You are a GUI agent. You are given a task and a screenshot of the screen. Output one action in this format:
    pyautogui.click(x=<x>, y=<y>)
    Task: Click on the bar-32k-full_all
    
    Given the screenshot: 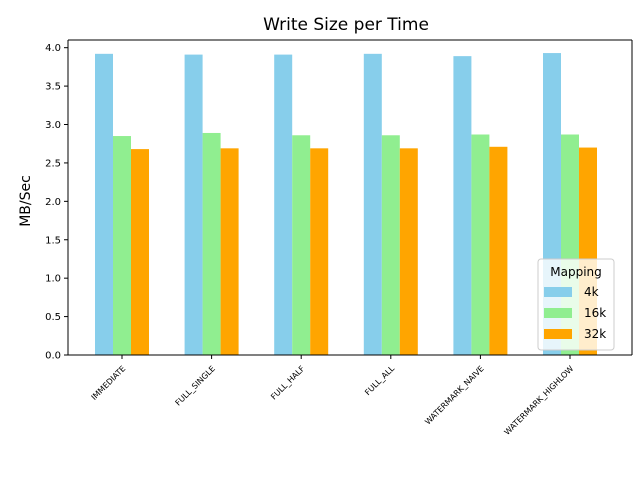 What is the action you would take?
    pyautogui.click(x=408, y=251)
    